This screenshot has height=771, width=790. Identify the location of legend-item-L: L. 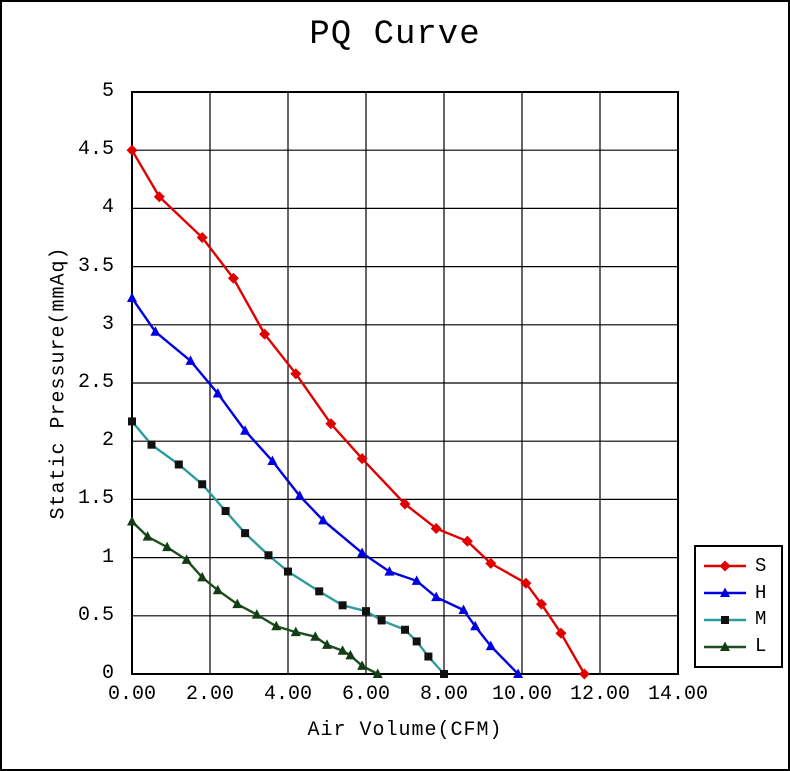
(741, 646).